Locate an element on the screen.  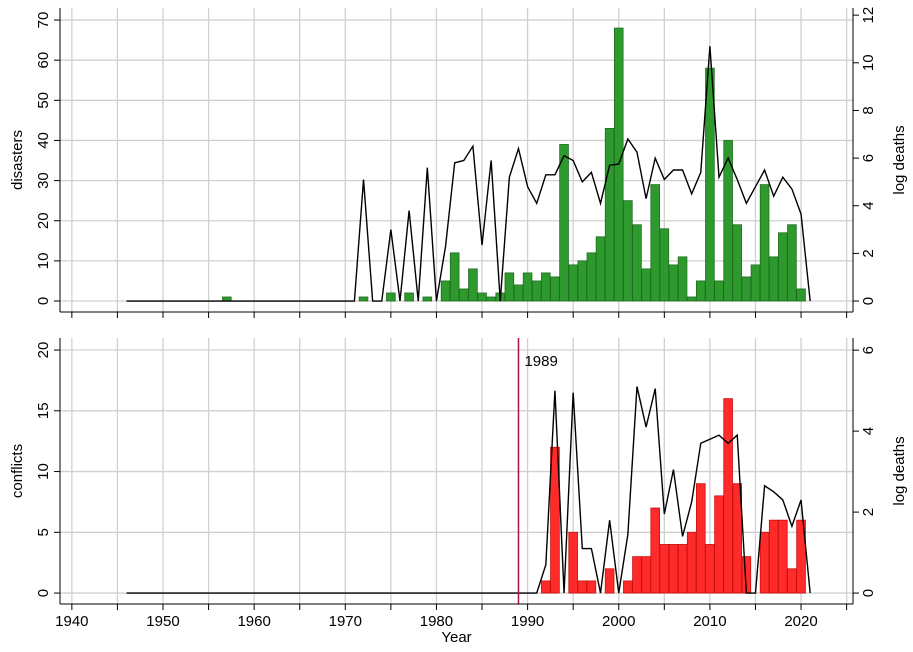
y-tick-label: 5 is located at coordinates (43, 532).